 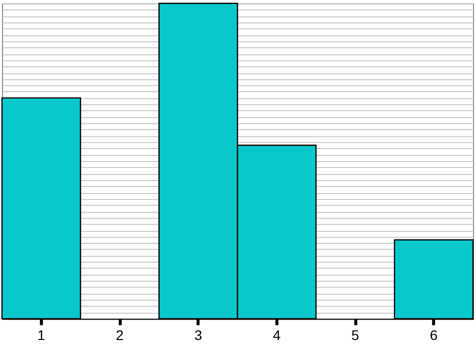 What do you see at coordinates (41, 335) in the screenshot?
I see `x-tick-label: 1` at bounding box center [41, 335].